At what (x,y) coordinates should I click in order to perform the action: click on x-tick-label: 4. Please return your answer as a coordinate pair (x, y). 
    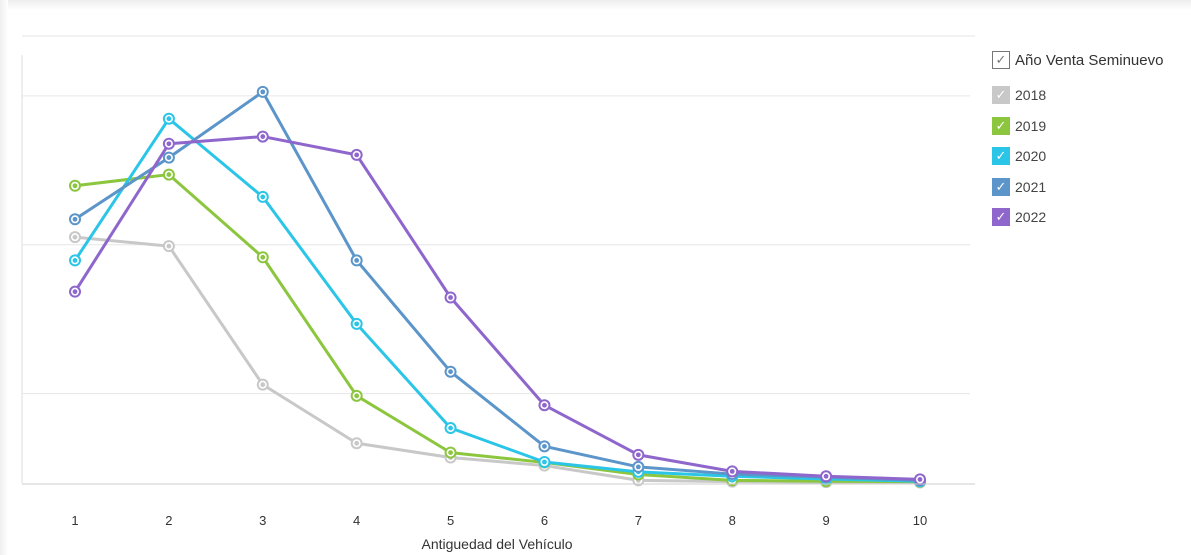
    Looking at the image, I should click on (356, 520).